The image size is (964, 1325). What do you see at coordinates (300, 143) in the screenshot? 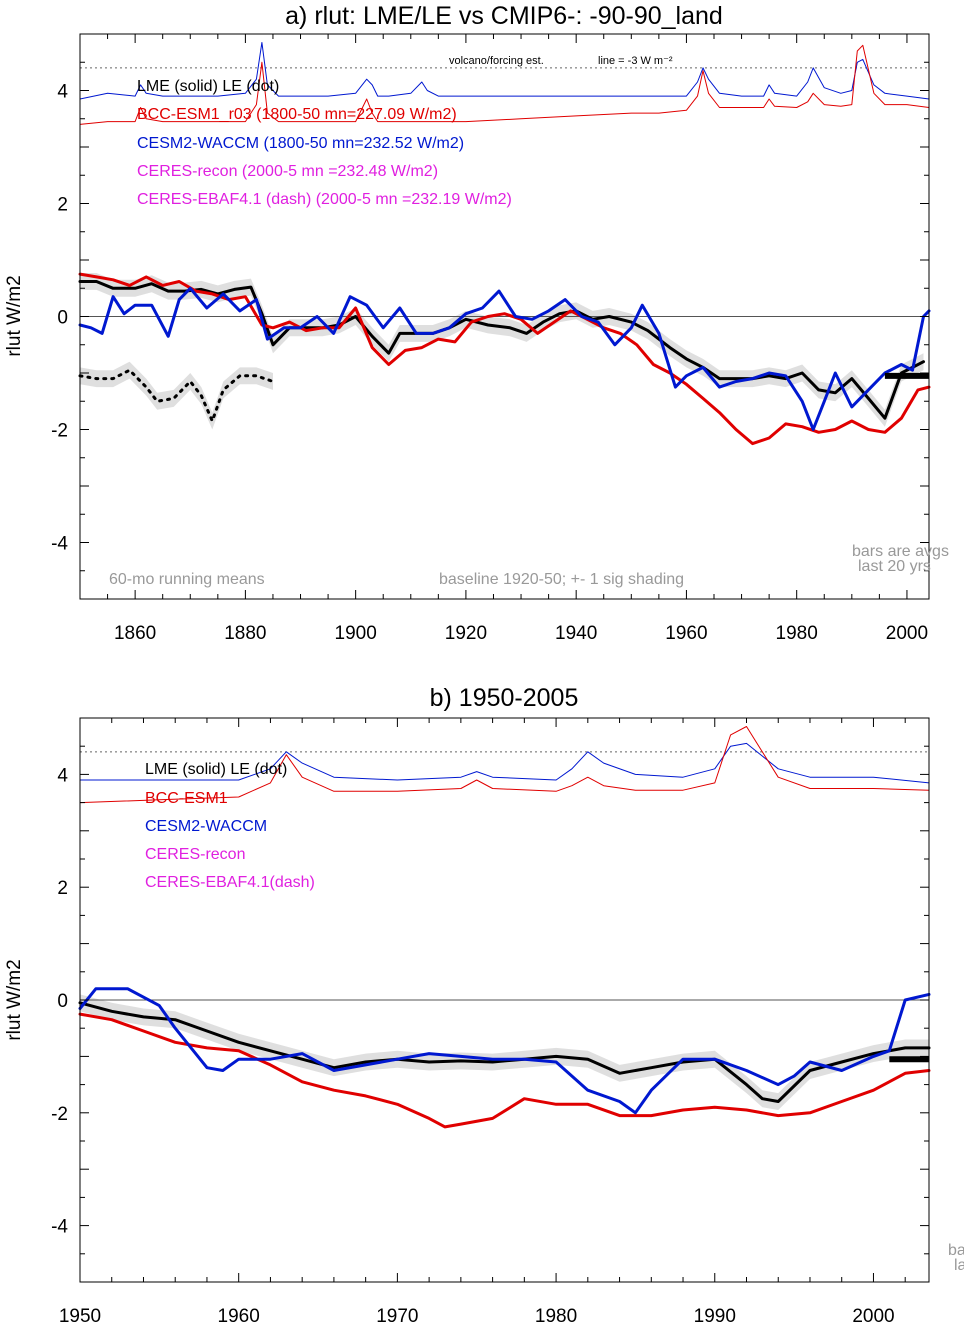
I see `panel-a-legend-cesm2: CESM2-WACCM (1800-50 mn=232.52 W/m2)` at bounding box center [300, 143].